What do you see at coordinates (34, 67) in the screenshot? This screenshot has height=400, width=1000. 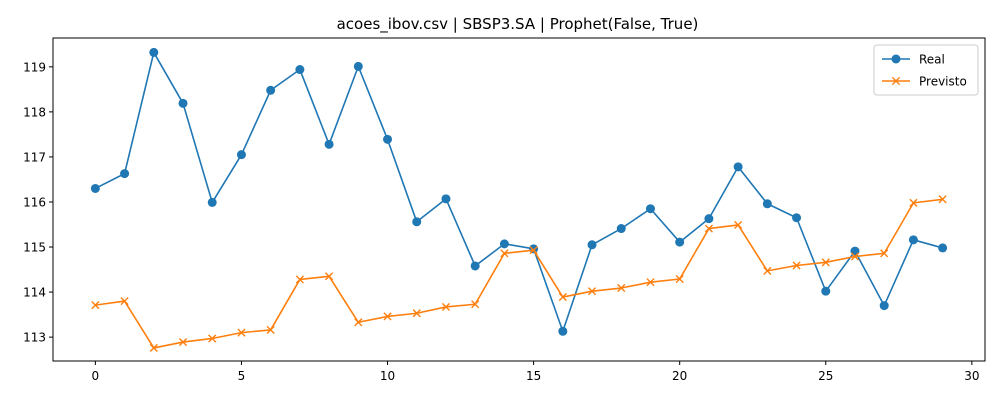 I see `y-tick-label: 119` at bounding box center [34, 67].